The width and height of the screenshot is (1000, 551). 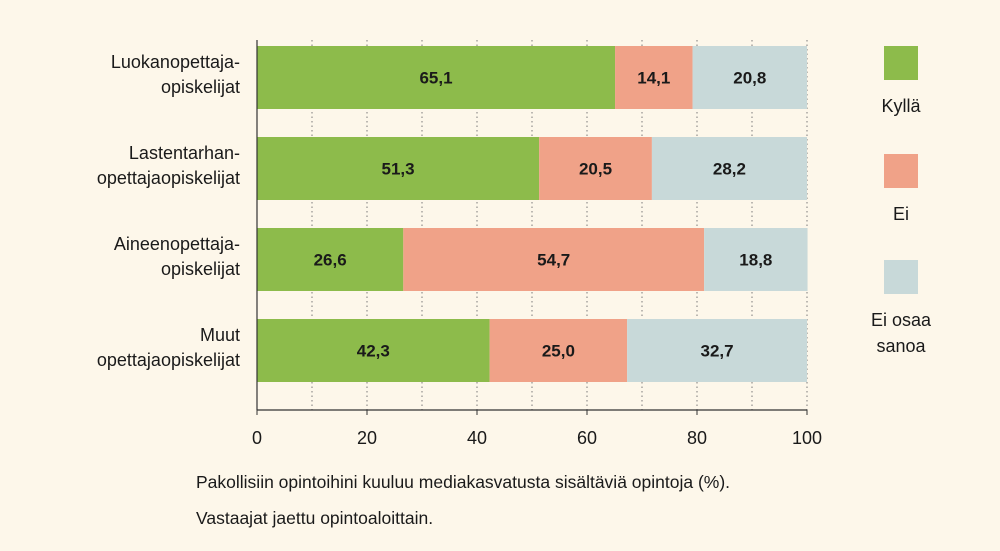 I want to click on category-label: Lastentarhan-, so click(x=184, y=153).